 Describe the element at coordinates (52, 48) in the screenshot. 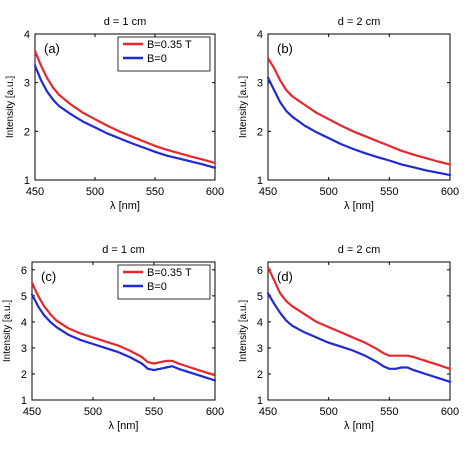

I see `panel-label: (a)` at that location.